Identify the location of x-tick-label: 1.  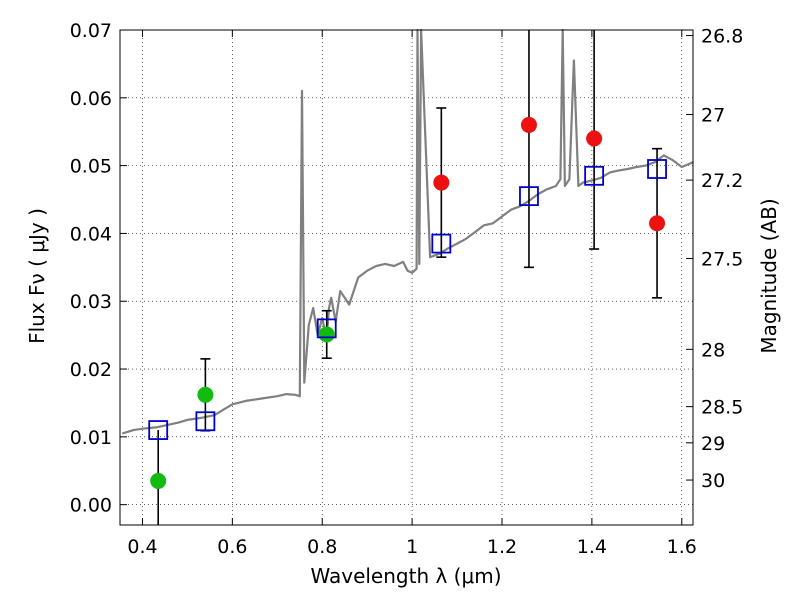
(412, 547).